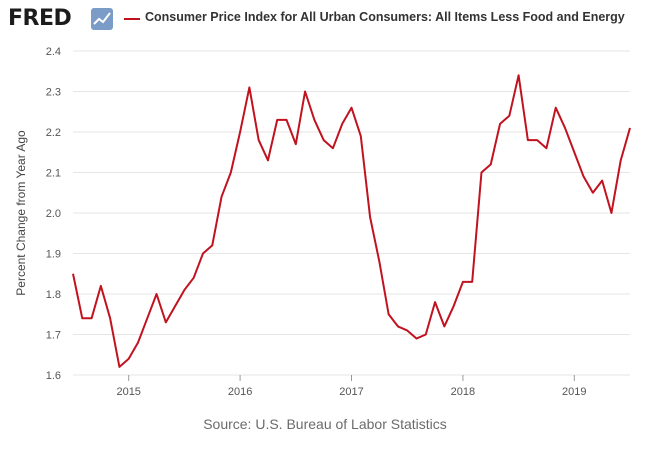 Image resolution: width=650 pixels, height=450 pixels. What do you see at coordinates (53, 174) in the screenshot?
I see `y-tick-label: 2.1` at bounding box center [53, 174].